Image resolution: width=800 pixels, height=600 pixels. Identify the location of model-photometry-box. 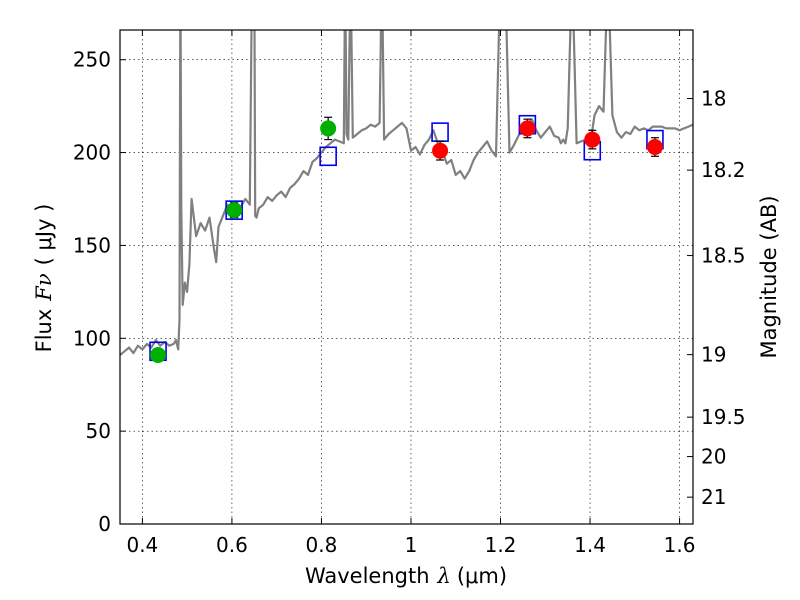
(328, 156).